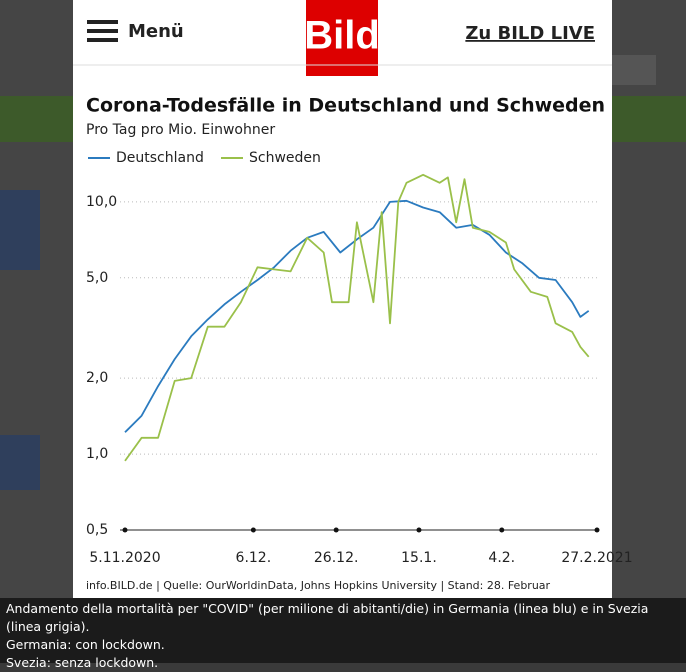  What do you see at coordinates (530, 33) in the screenshot?
I see `live-link: Zu BILD LIVE` at bounding box center [530, 33].